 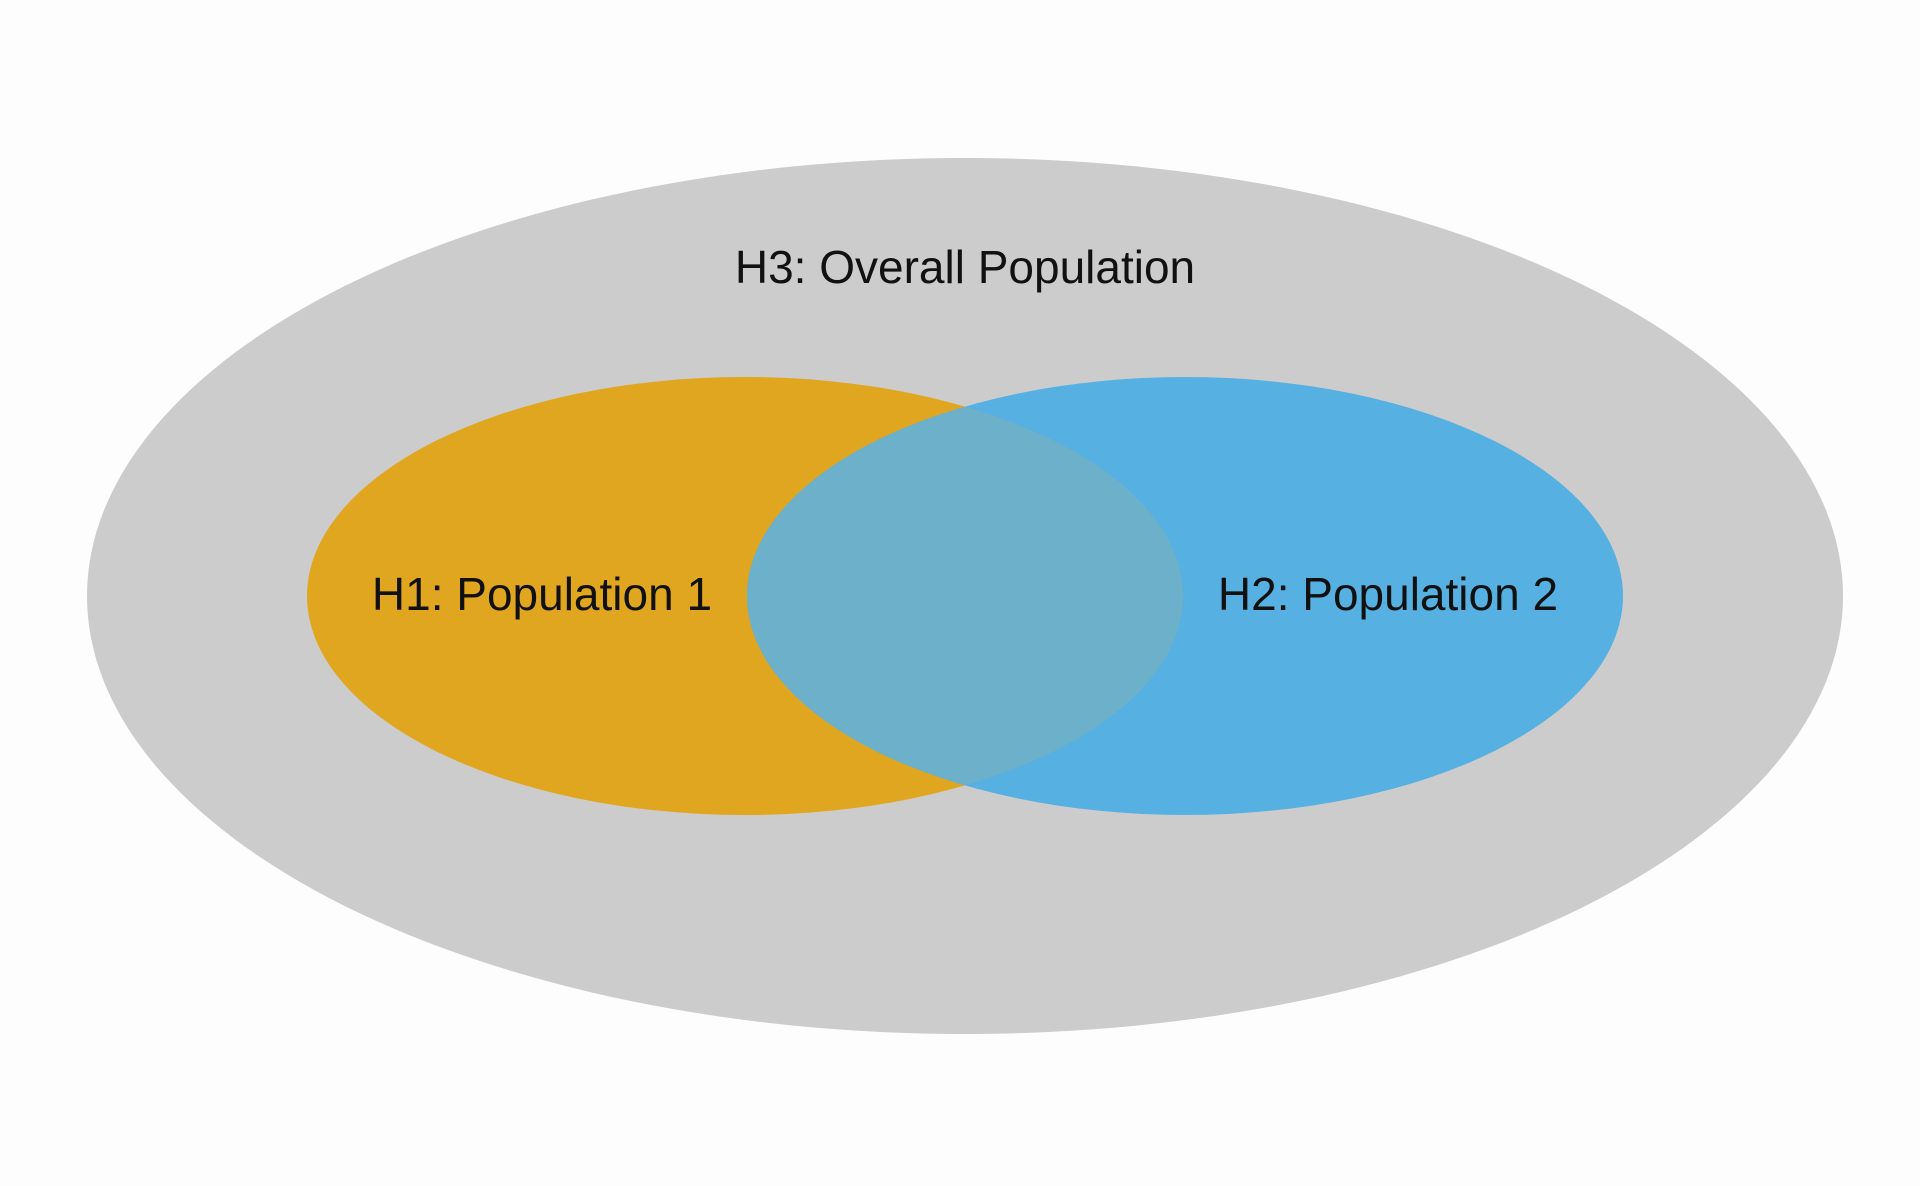 I want to click on population-1-label: H1: Population 1, so click(x=542, y=594).